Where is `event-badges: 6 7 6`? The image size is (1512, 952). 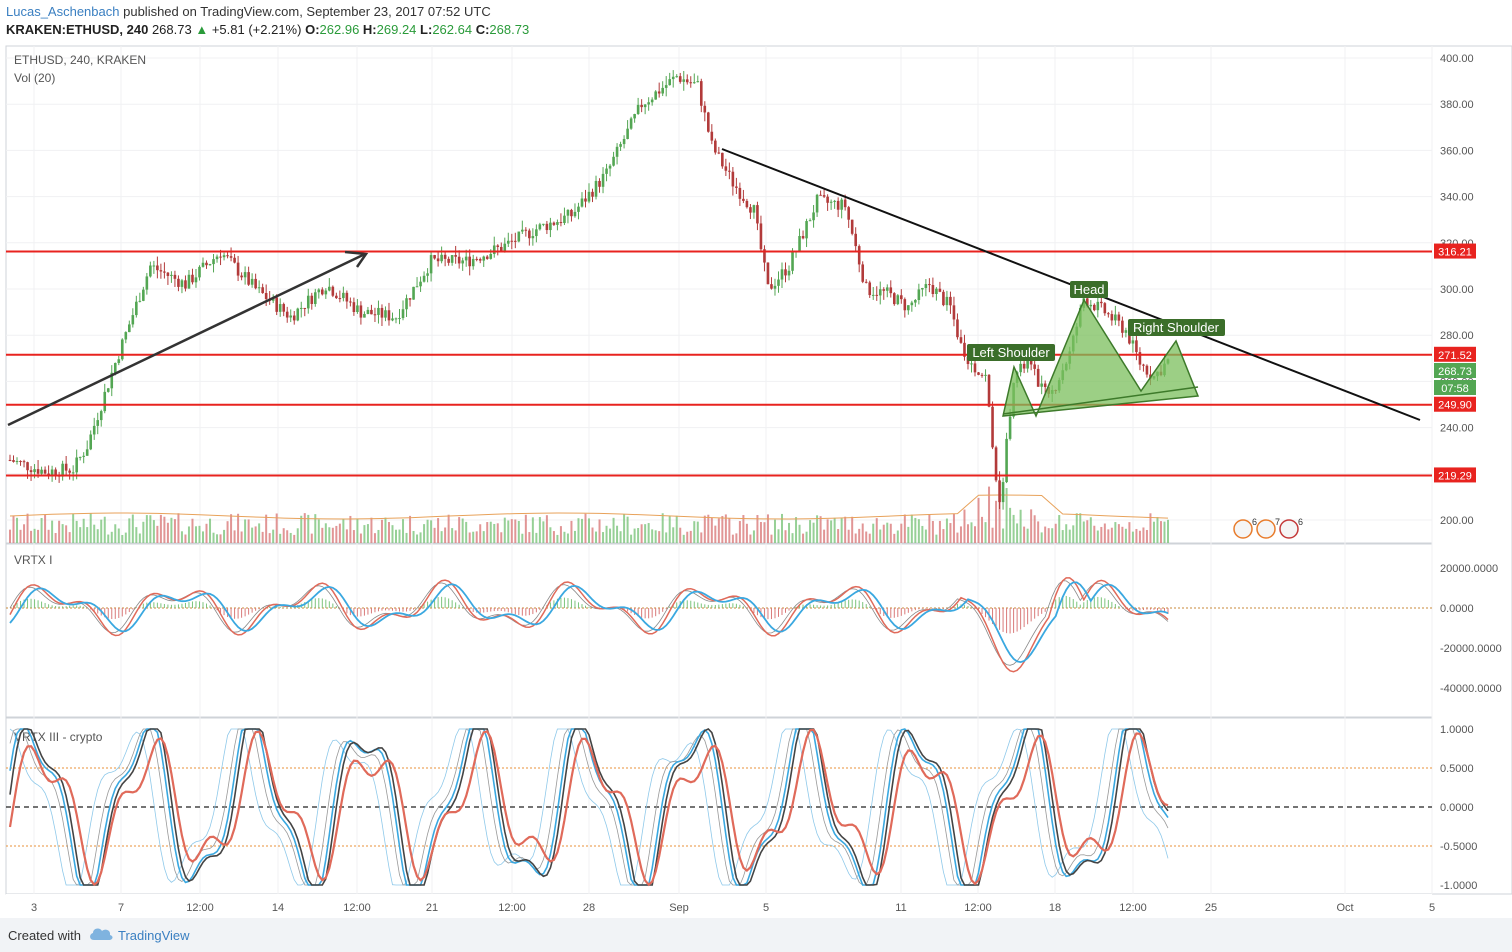
event-badges: 6 7 6 is located at coordinates (1268, 528).